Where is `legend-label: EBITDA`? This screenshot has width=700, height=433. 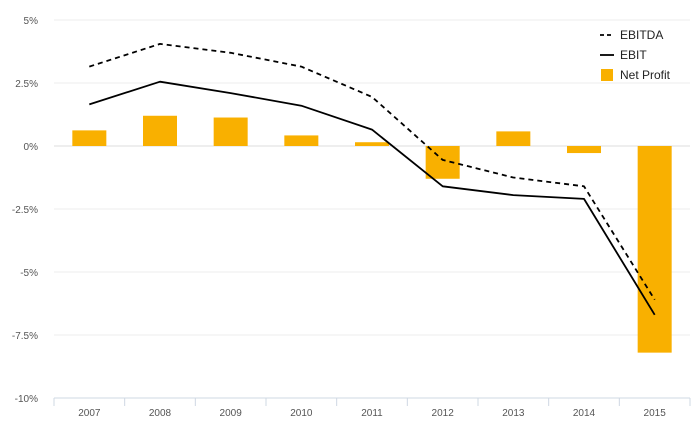 legend-label: EBITDA is located at coordinates (641, 35).